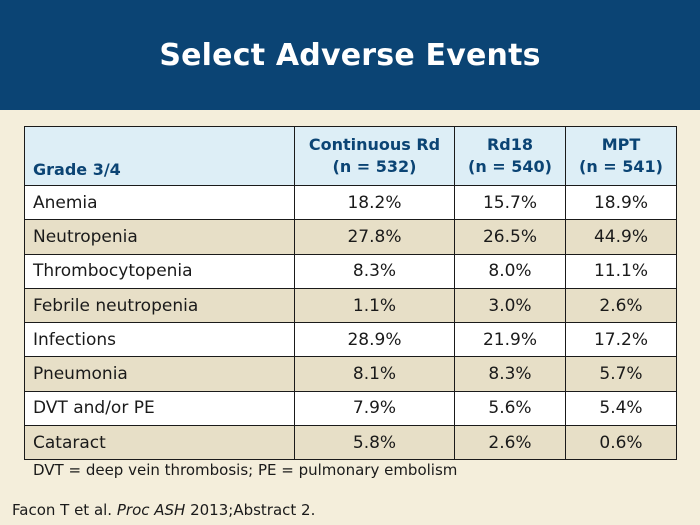 The image size is (700, 525). What do you see at coordinates (510, 340) in the screenshot?
I see `value-rd18: 21.9%` at bounding box center [510, 340].